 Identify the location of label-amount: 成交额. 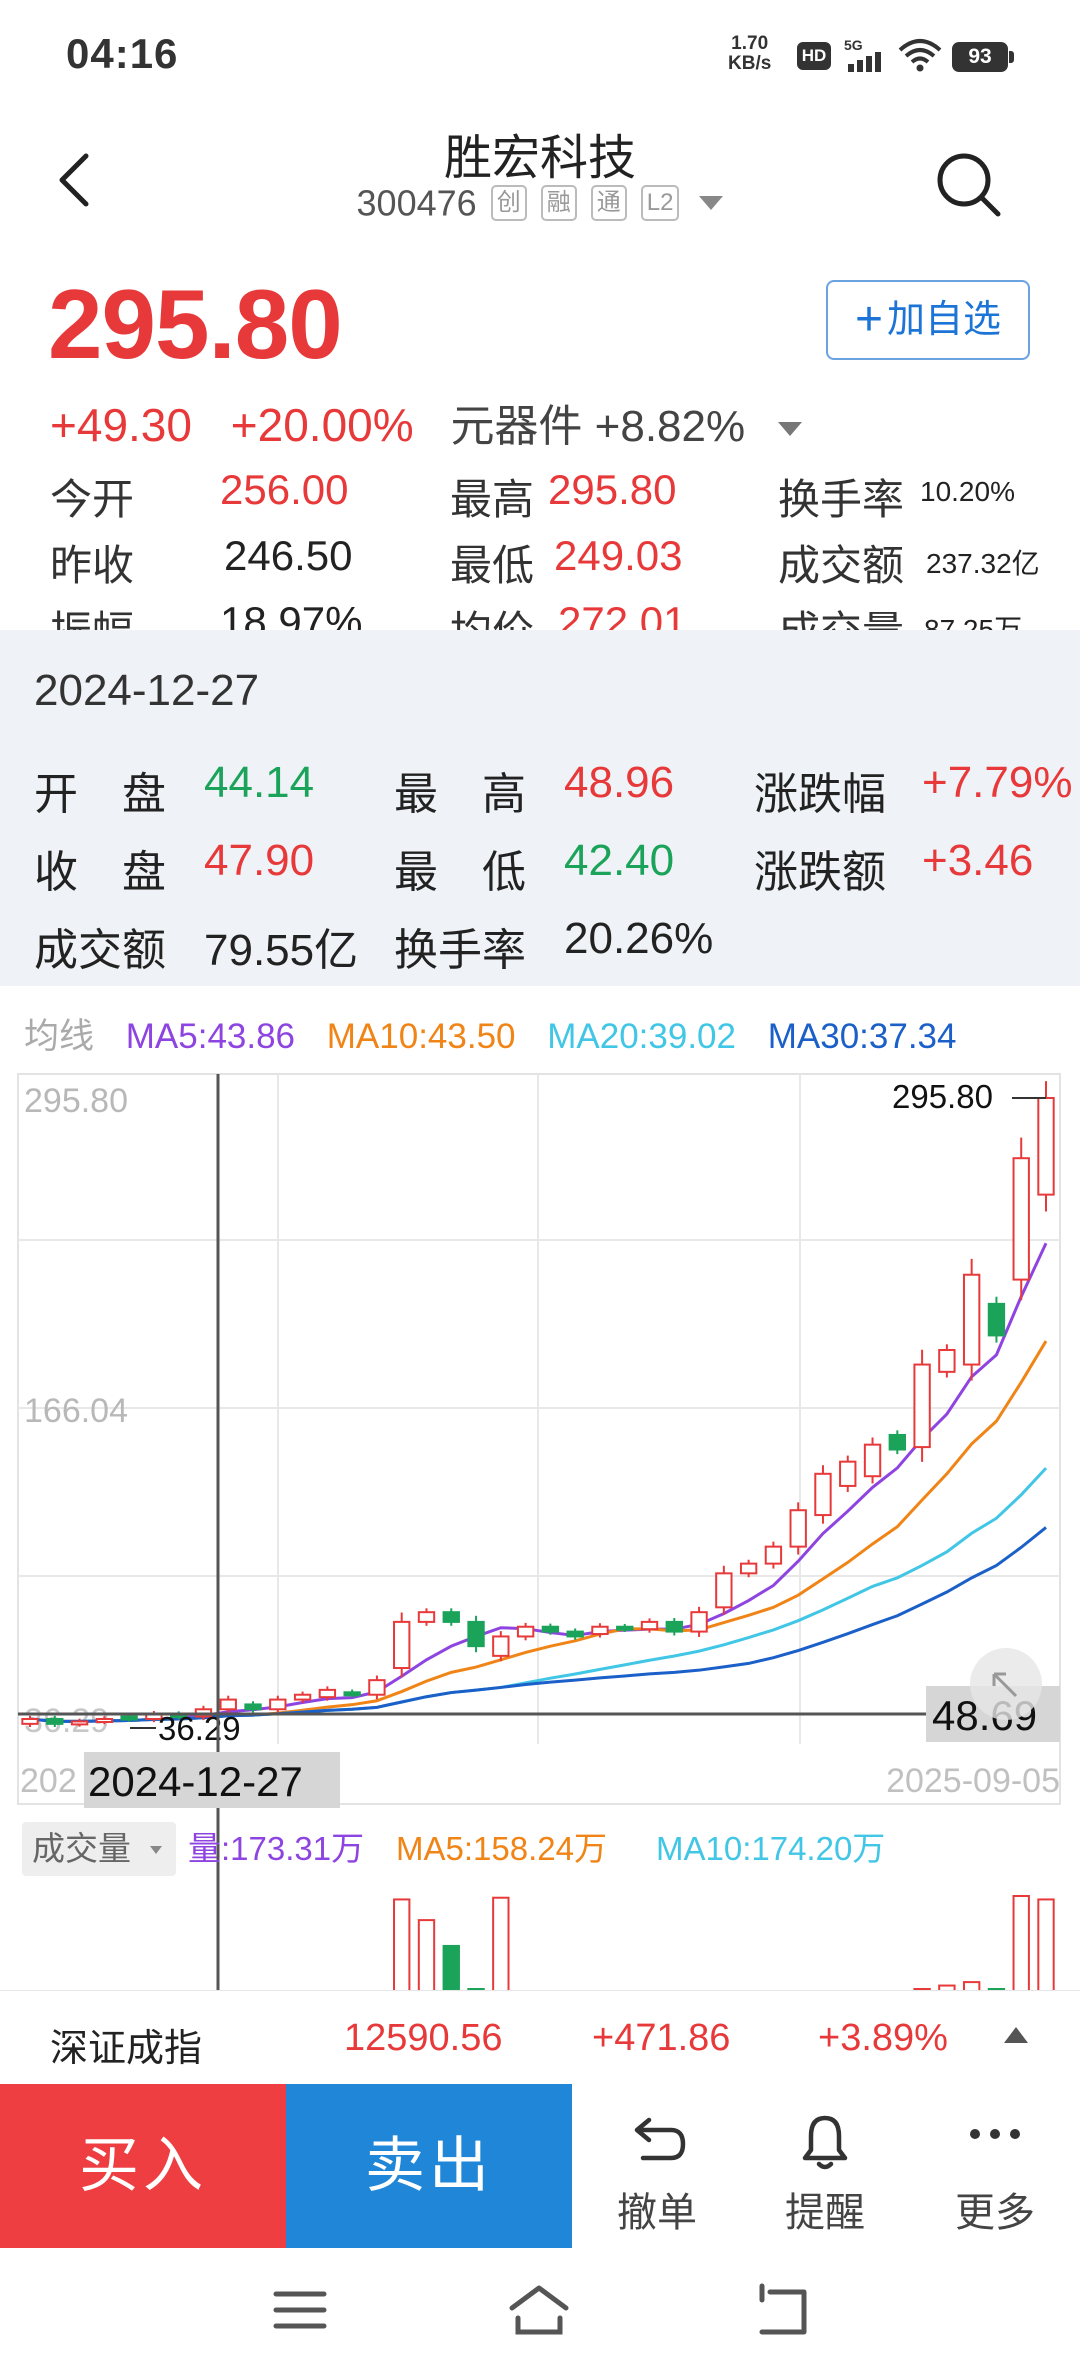
(841, 565).